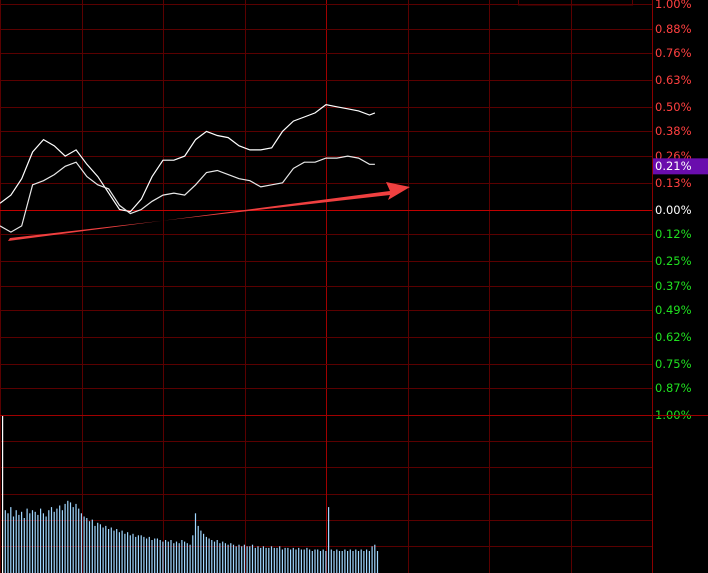 Image resolution: width=708 pixels, height=573 pixels. Describe the element at coordinates (673, 364) in the screenshot. I see `y-tick-label: 0.75%` at that location.